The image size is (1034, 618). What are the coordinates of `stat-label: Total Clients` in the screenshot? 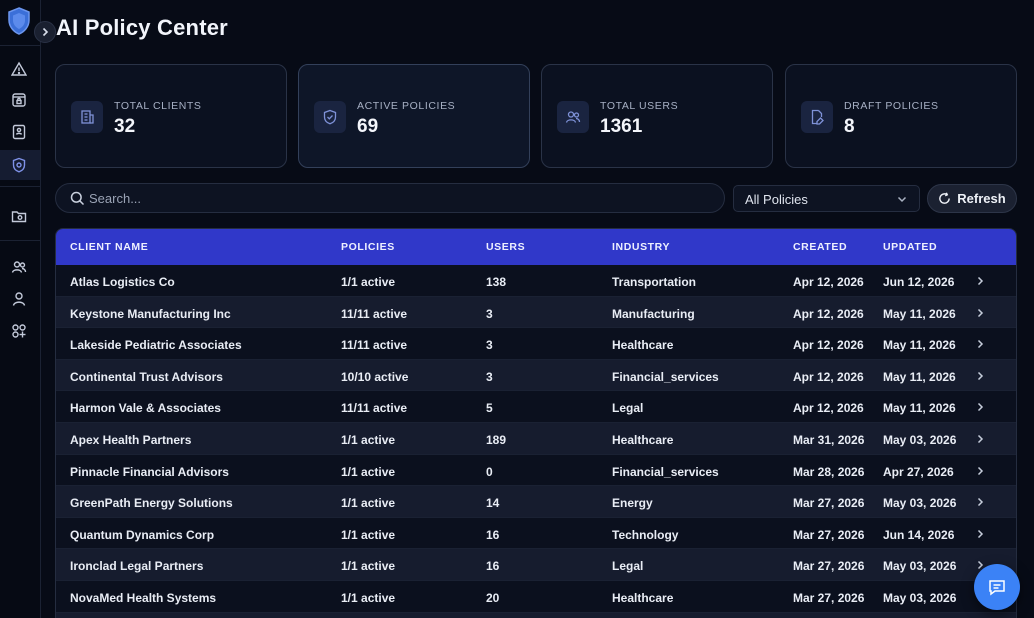 It's located at (158, 106).